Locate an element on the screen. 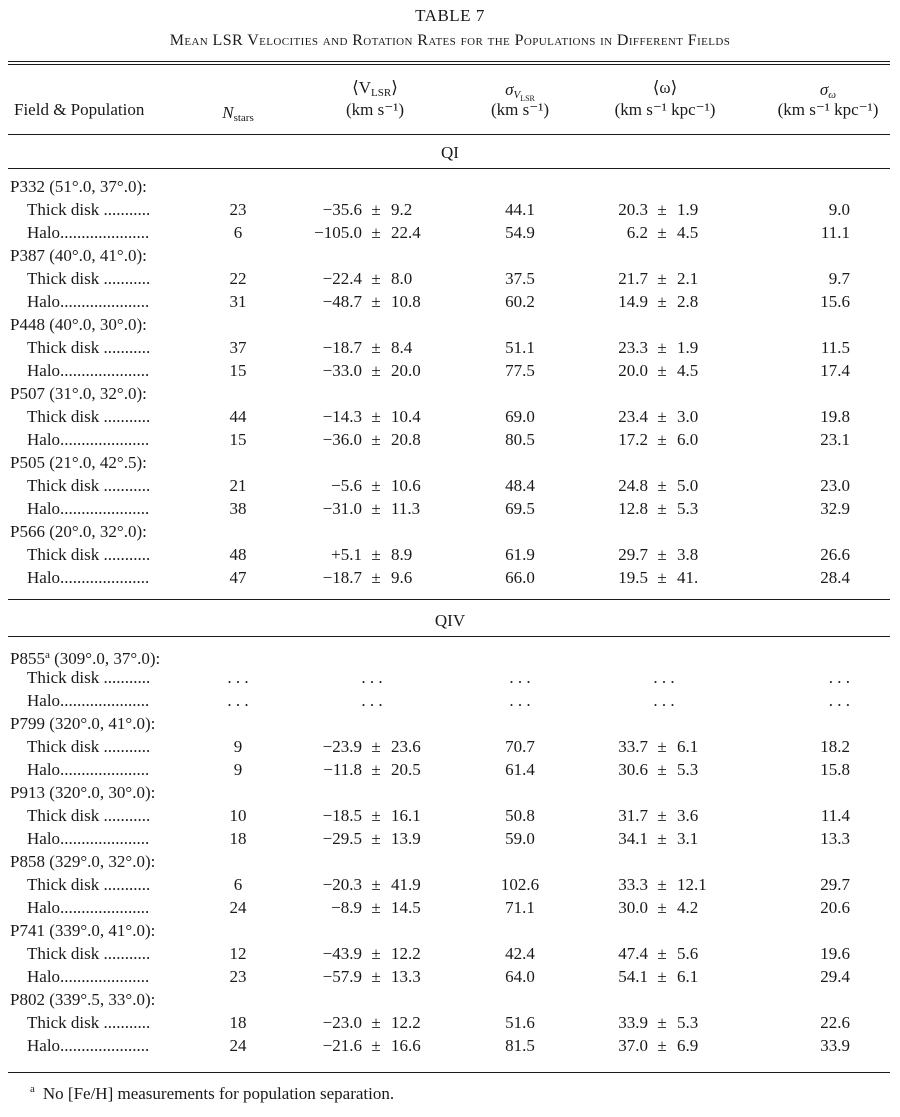 The image size is (900, 1117). vlsr-error: 20.5 is located at coordinates (406, 769).